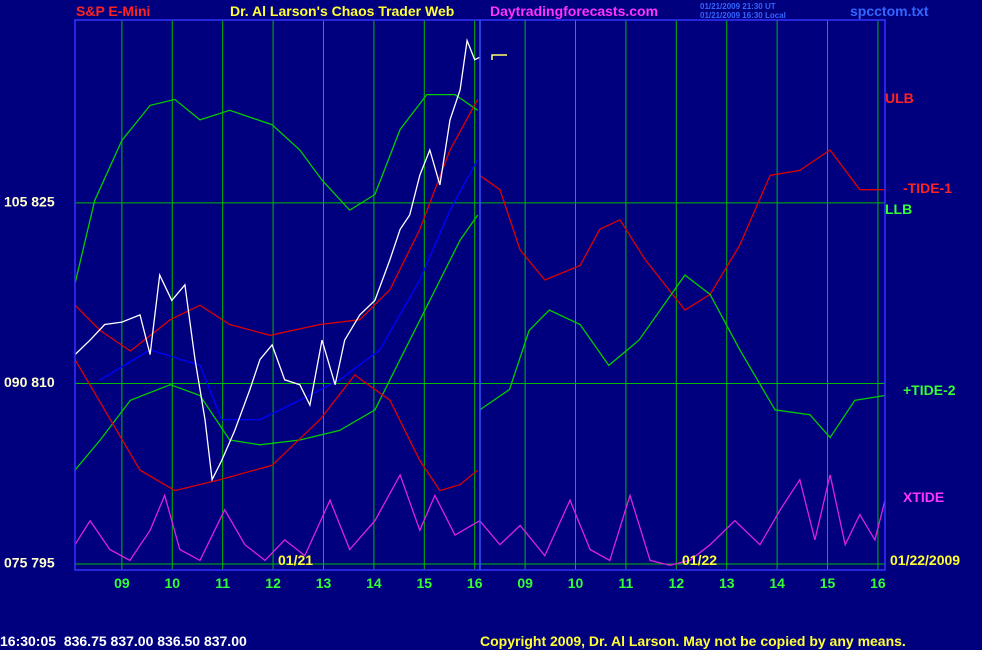 The image size is (982, 650). What do you see at coordinates (342, 11) in the screenshot?
I see `chart-title: Dr. Al Larson's Chaos Trader Web` at bounding box center [342, 11].